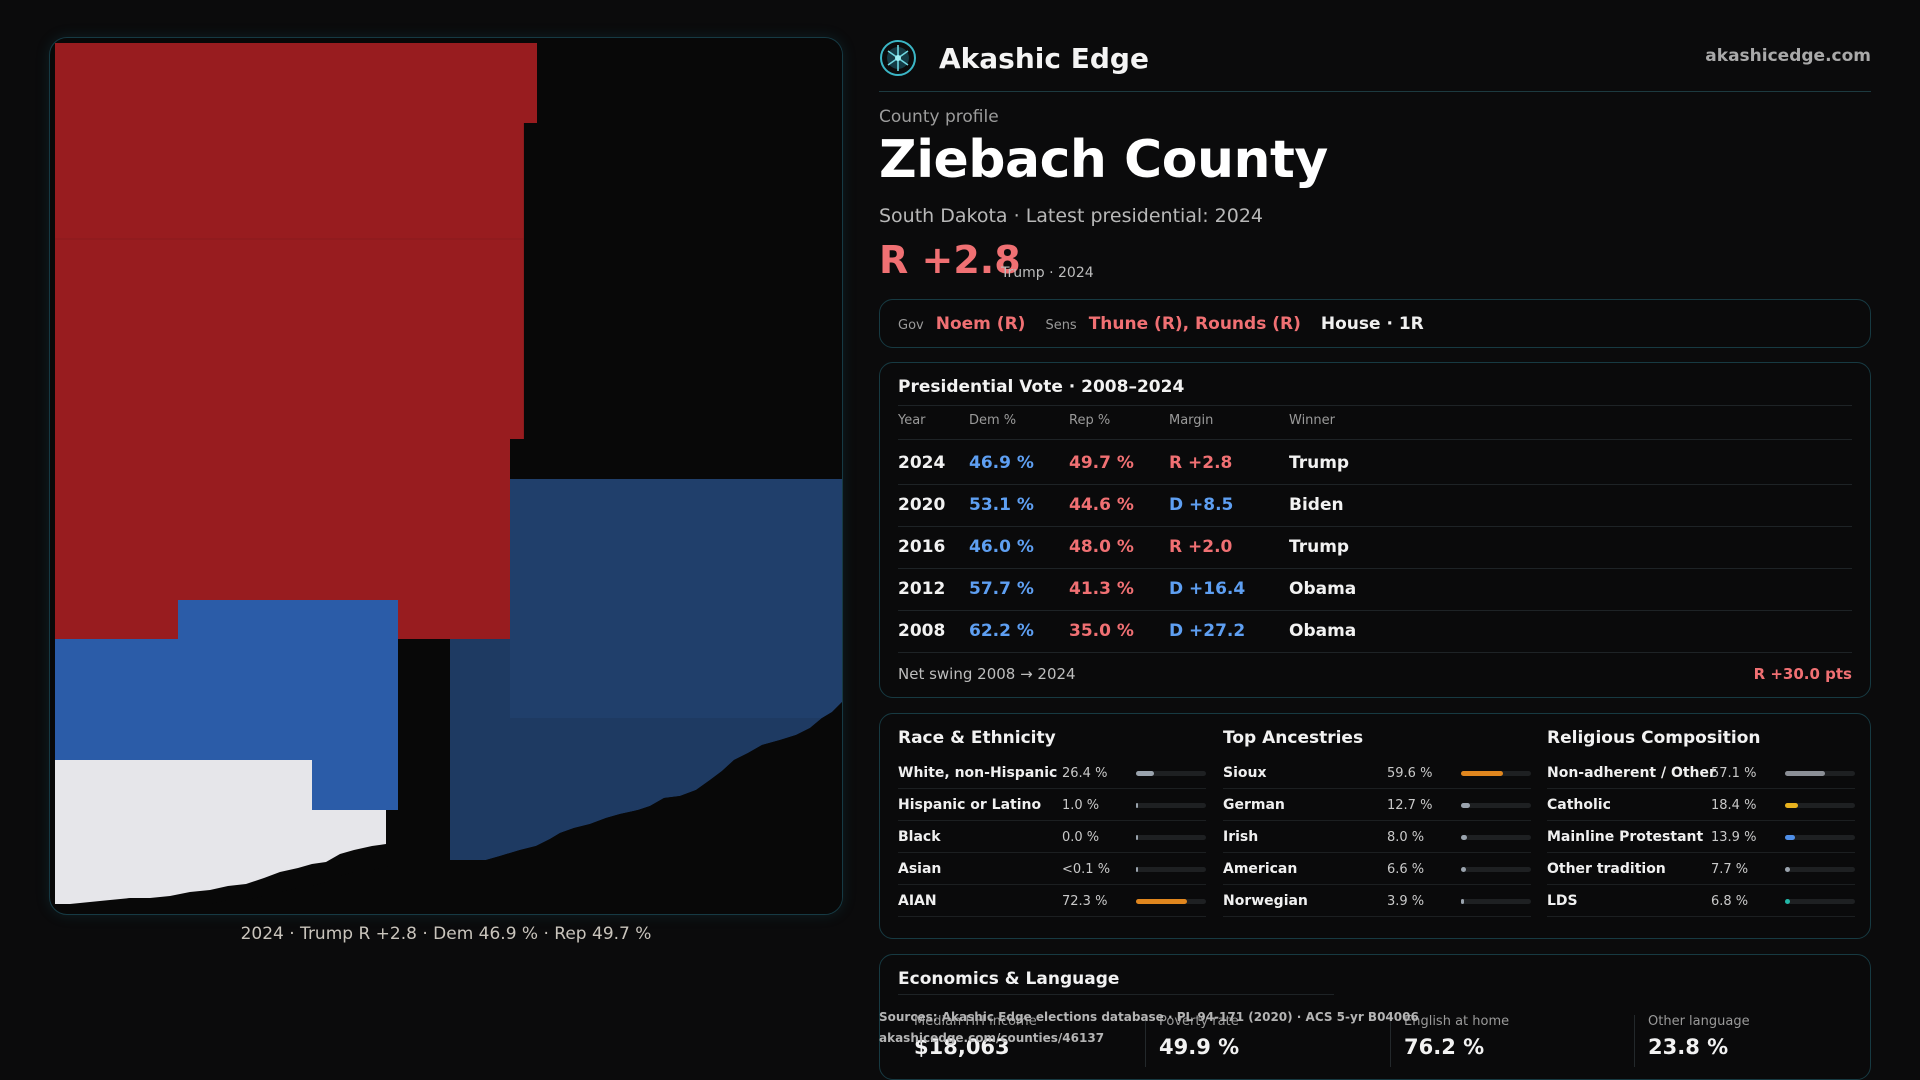 This screenshot has height=1080, width=1920. Describe the element at coordinates (1406, 869) in the screenshot. I see `demographic-percent: 6.6 %` at that location.